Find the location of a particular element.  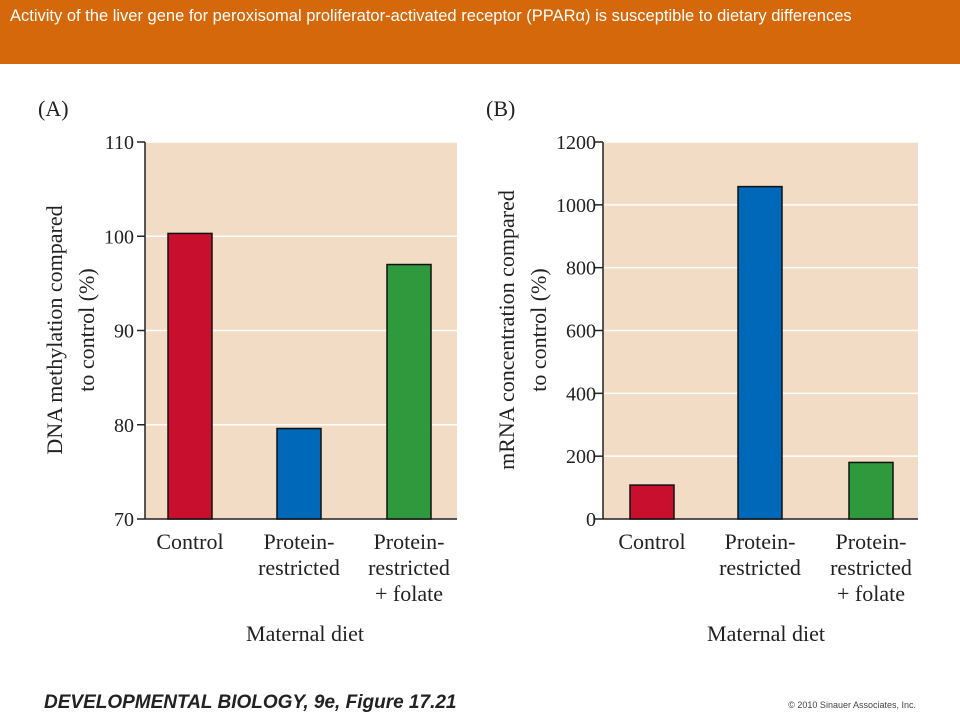

y-tick-label: 600 is located at coordinates (581, 332).